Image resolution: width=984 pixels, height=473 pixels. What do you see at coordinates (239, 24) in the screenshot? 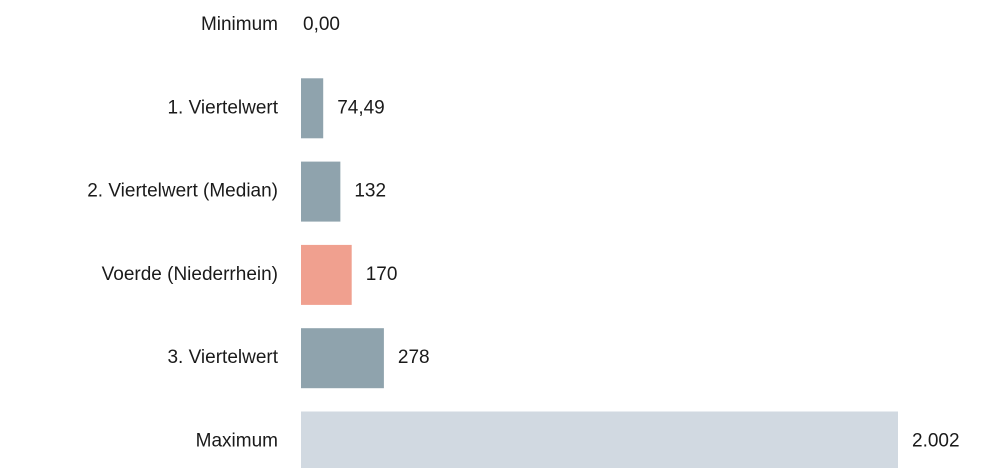
I see `category-label: Minimum` at bounding box center [239, 24].